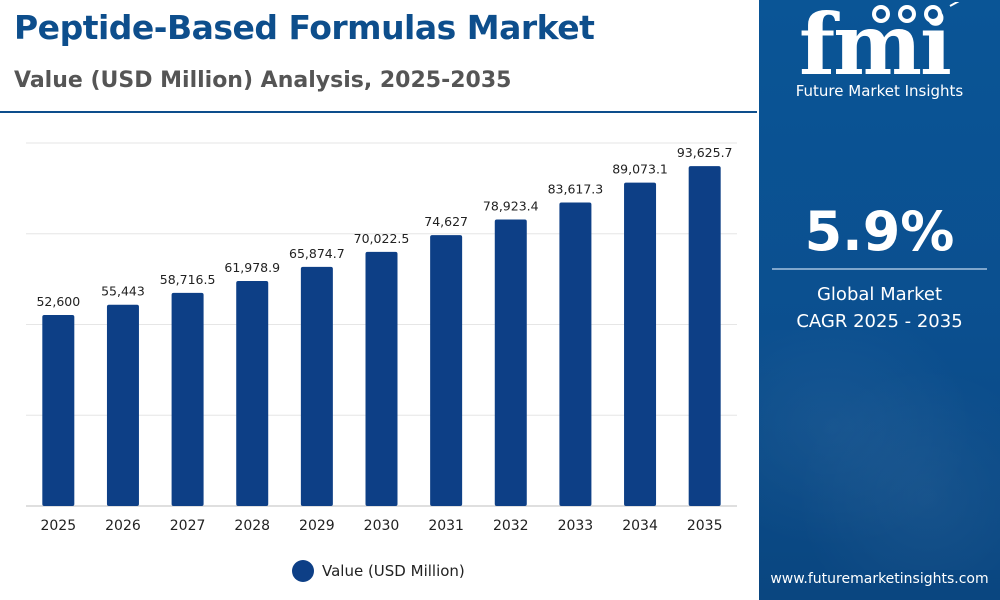  I want to click on value-label-2025: 52,600, so click(58, 301).